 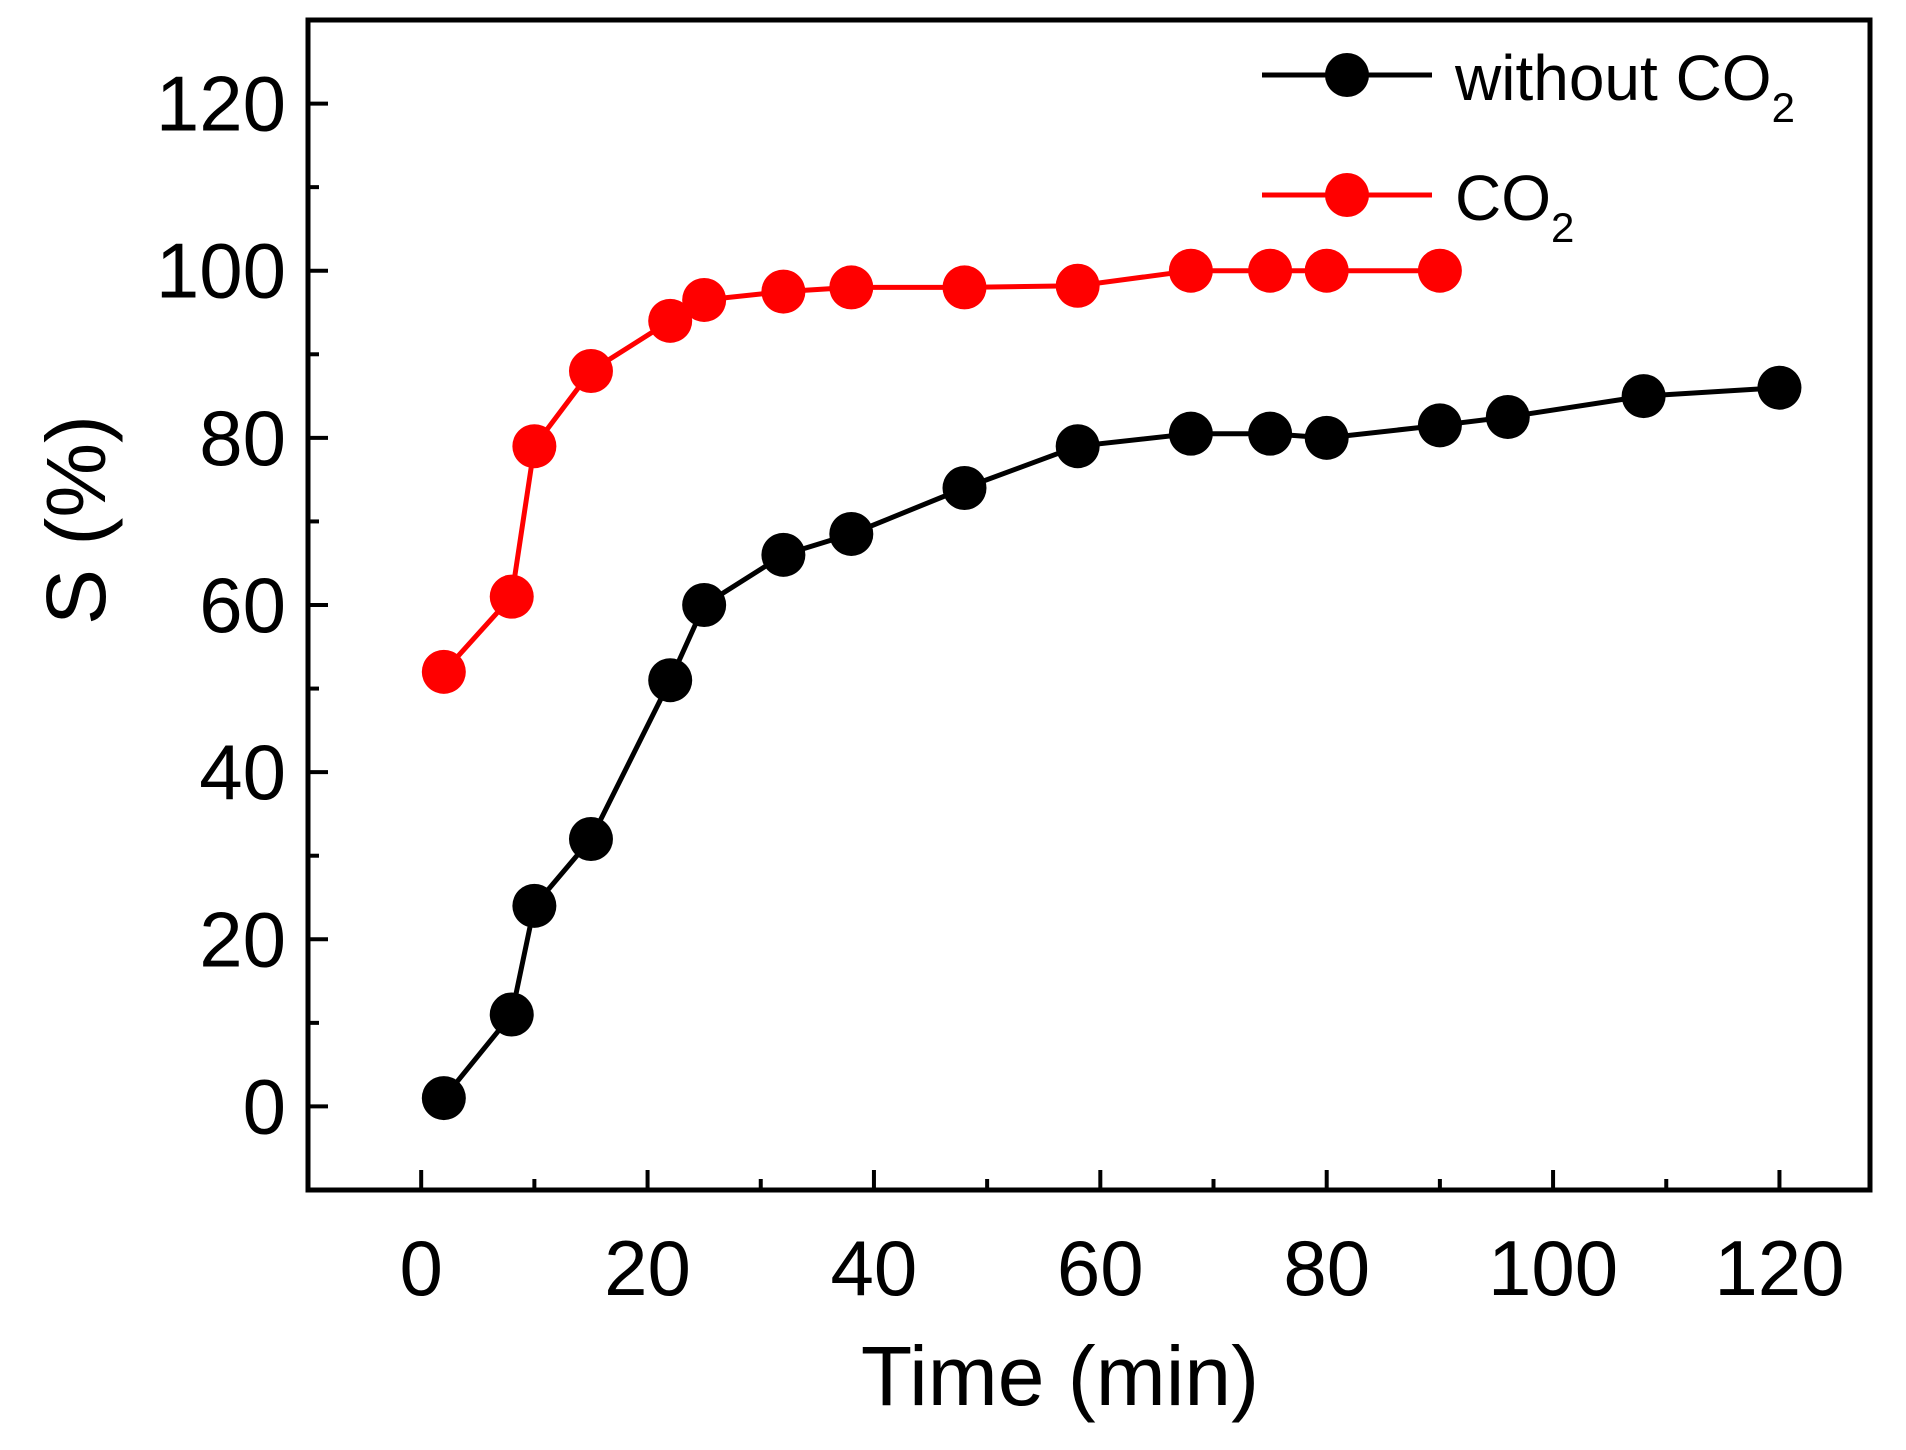 I want to click on legend-label-co2-main: CO, so click(x=1503, y=198).